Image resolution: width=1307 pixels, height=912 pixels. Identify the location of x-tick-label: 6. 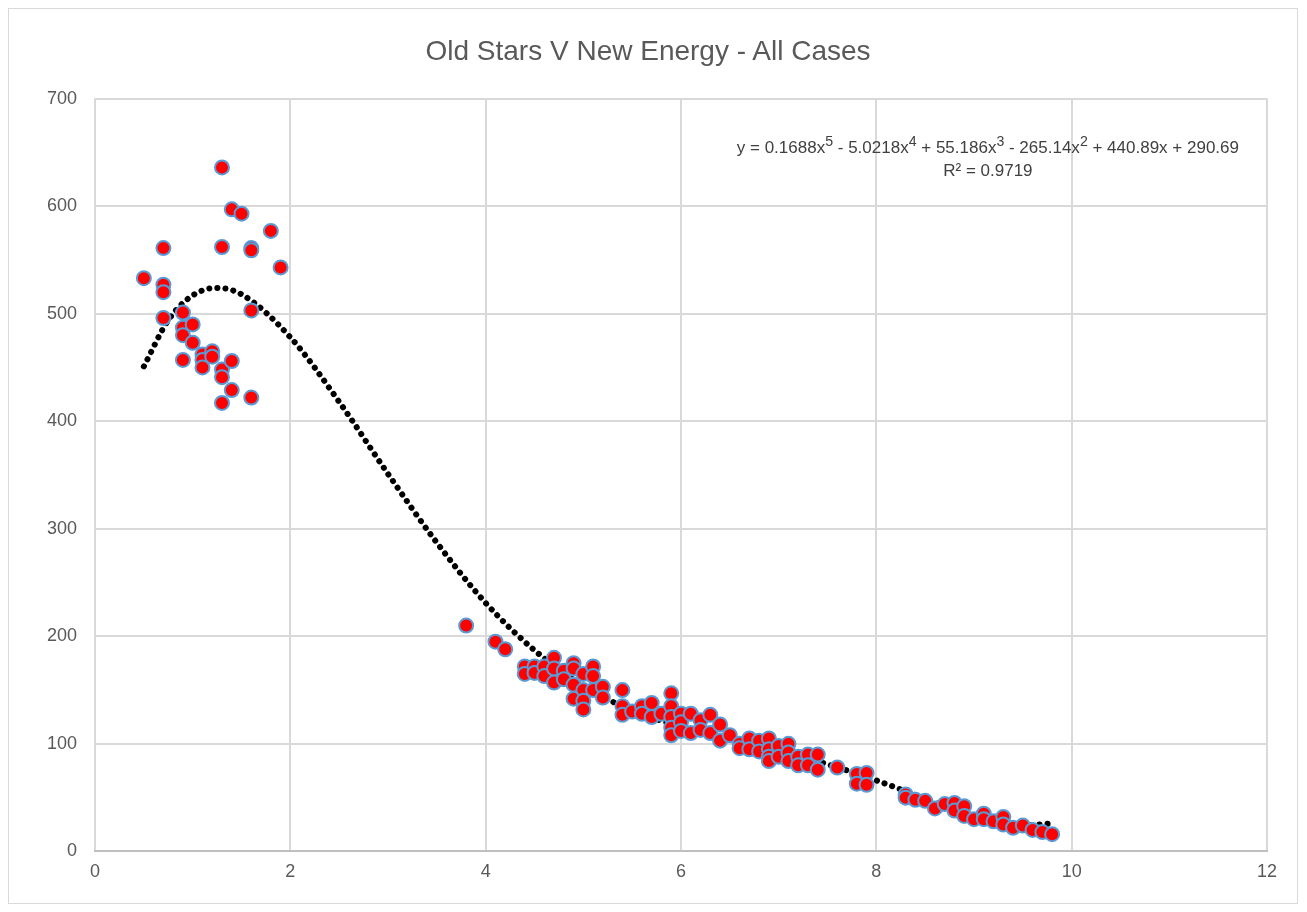
(681, 871).